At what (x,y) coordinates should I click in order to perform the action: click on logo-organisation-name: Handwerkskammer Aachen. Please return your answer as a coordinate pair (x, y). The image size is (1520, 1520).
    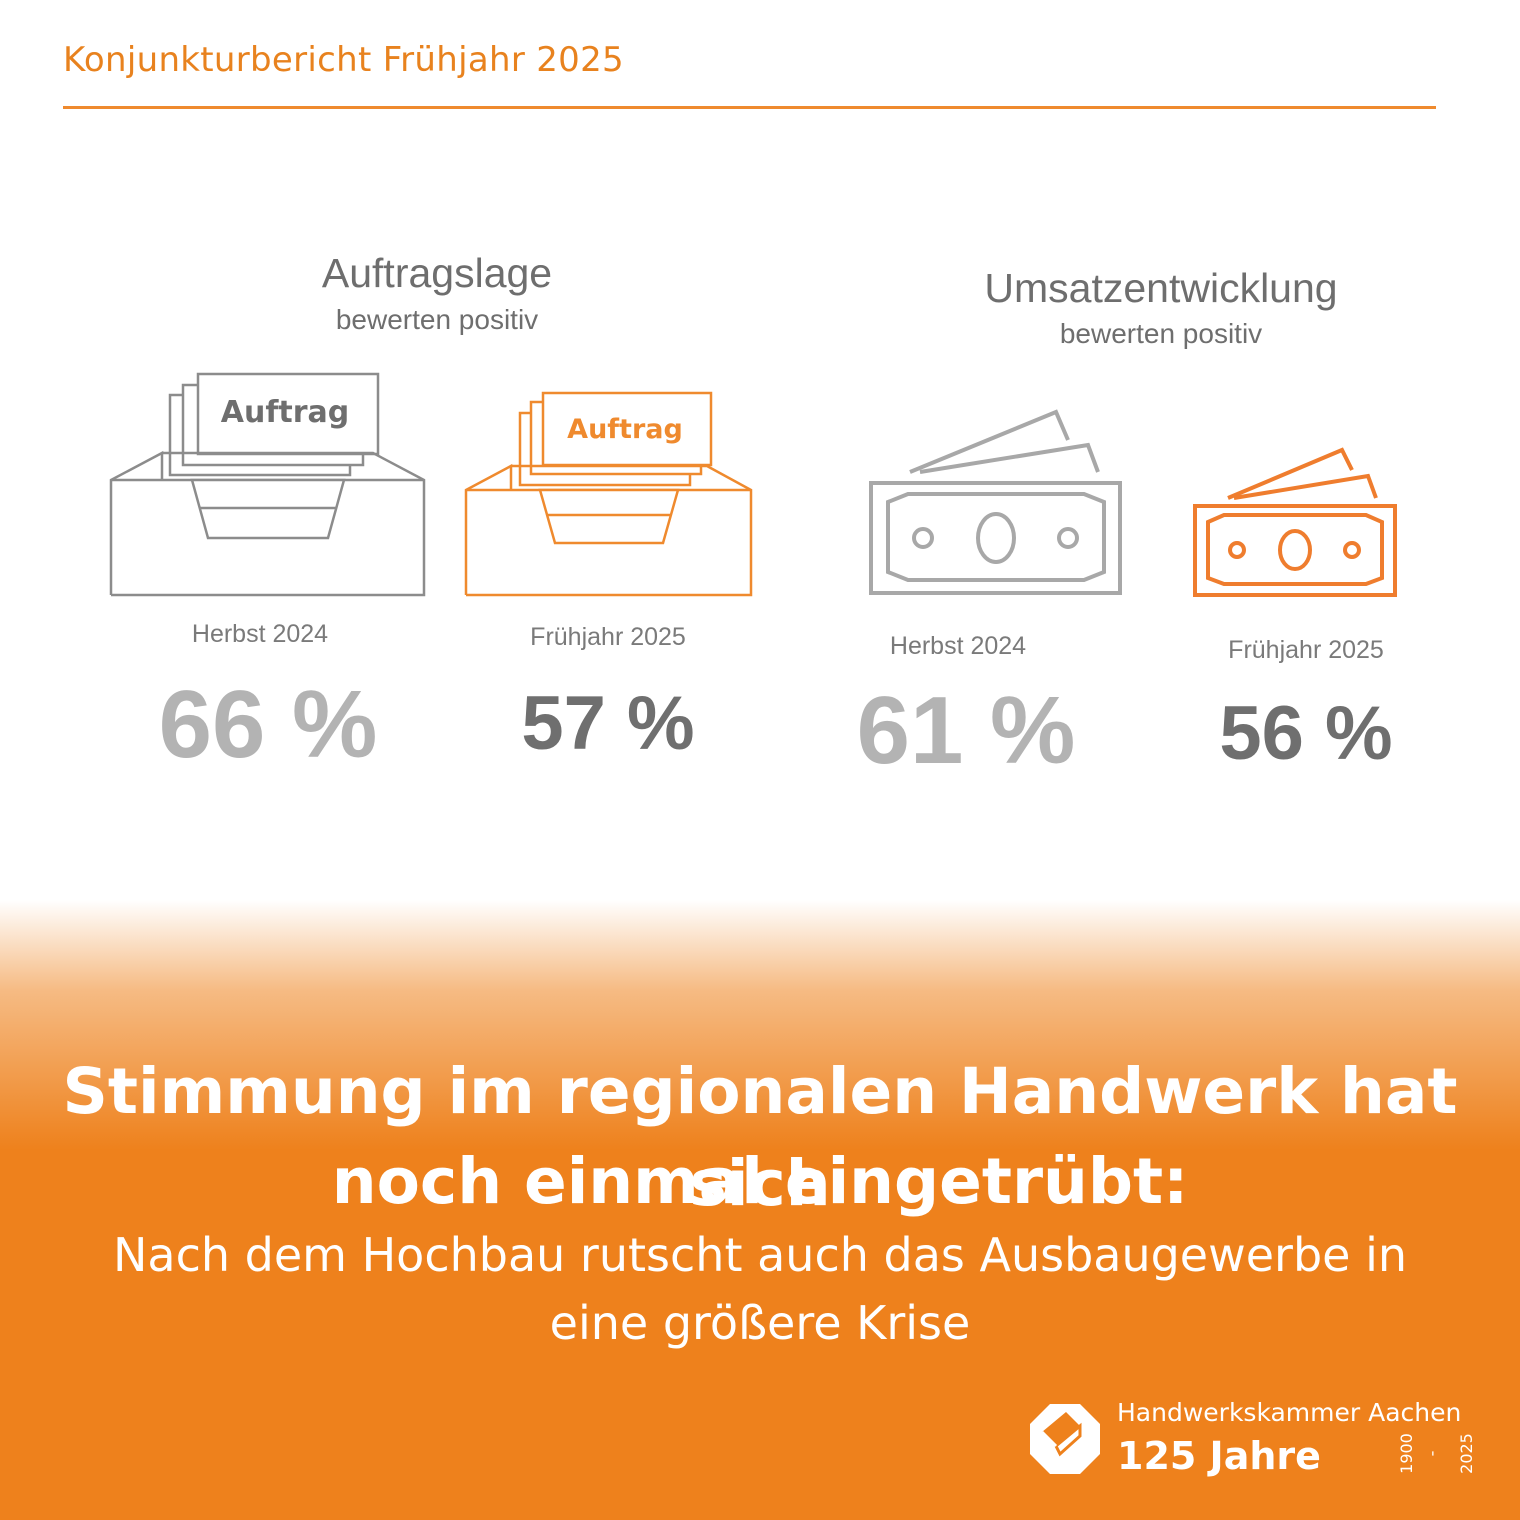
    Looking at the image, I should click on (1289, 1412).